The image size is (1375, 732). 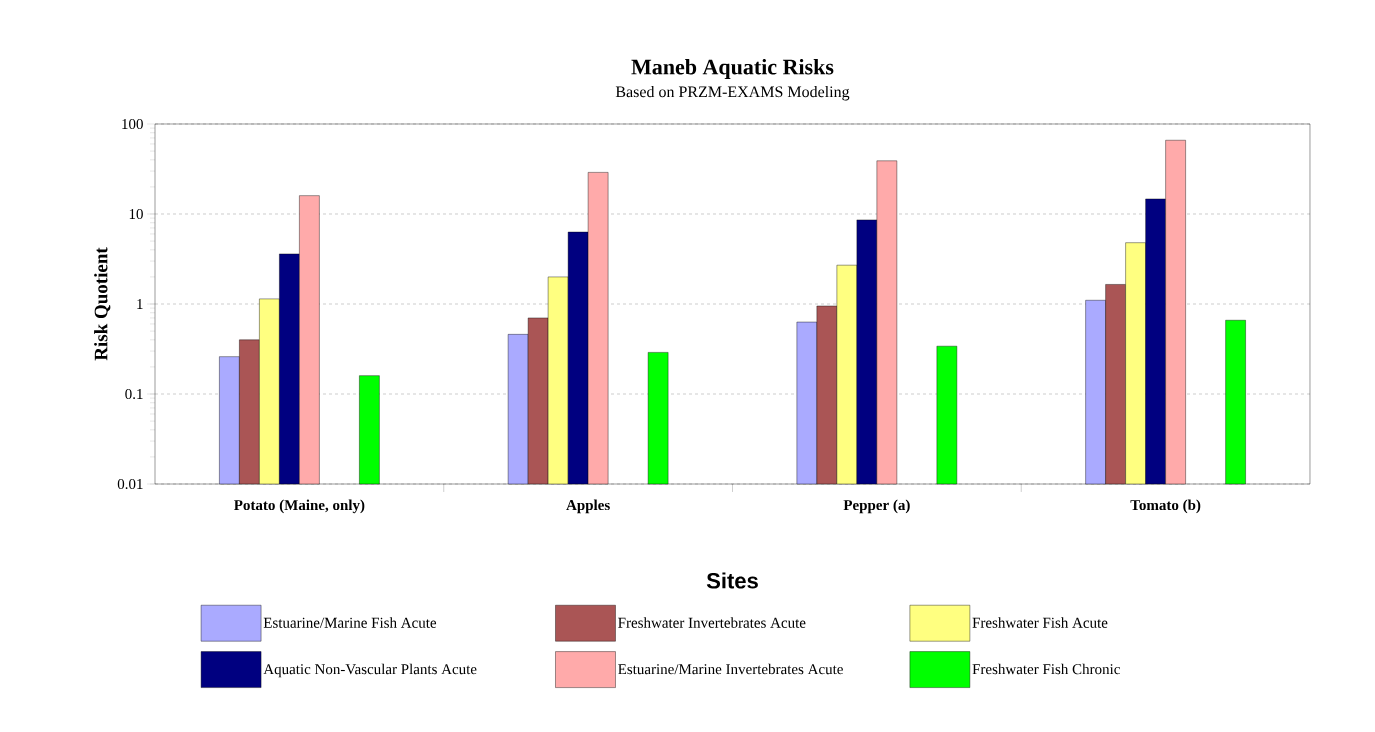 What do you see at coordinates (350, 622) in the screenshot?
I see `legend-label: Estuarine/Marine Fish Acute` at bounding box center [350, 622].